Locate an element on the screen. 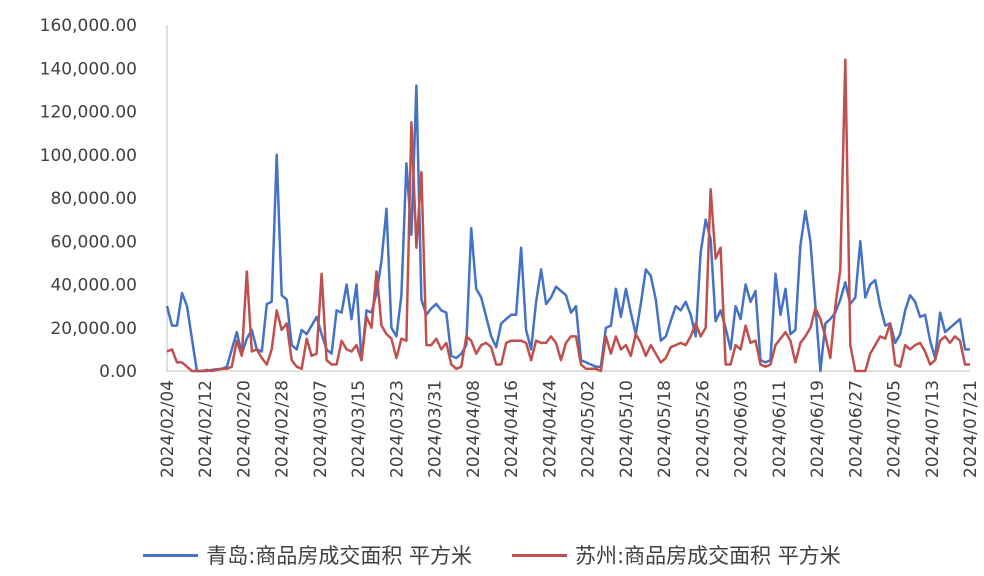  x-tick-label: 2024/03/31 is located at coordinates (436, 429).